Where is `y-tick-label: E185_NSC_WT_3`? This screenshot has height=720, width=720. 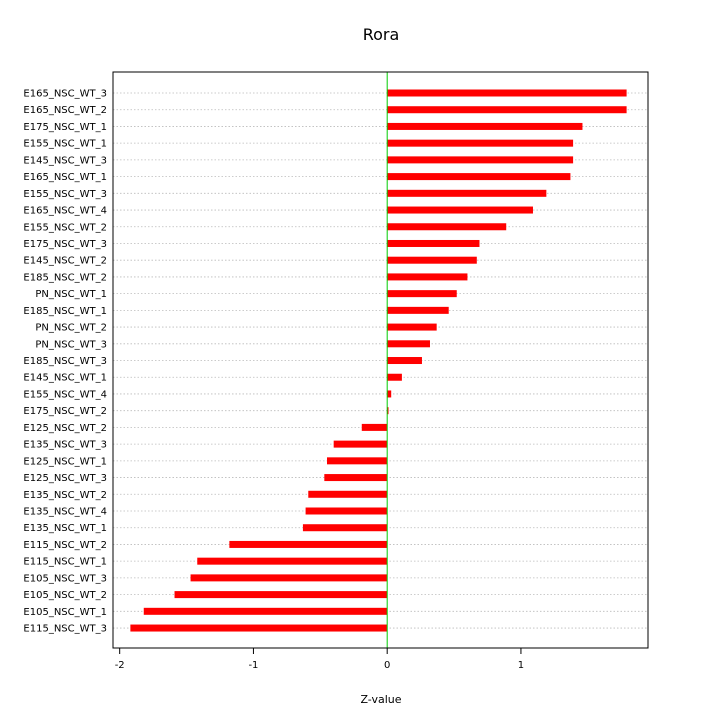
y-tick-label: E185_NSC_WT_3 is located at coordinates (65, 361).